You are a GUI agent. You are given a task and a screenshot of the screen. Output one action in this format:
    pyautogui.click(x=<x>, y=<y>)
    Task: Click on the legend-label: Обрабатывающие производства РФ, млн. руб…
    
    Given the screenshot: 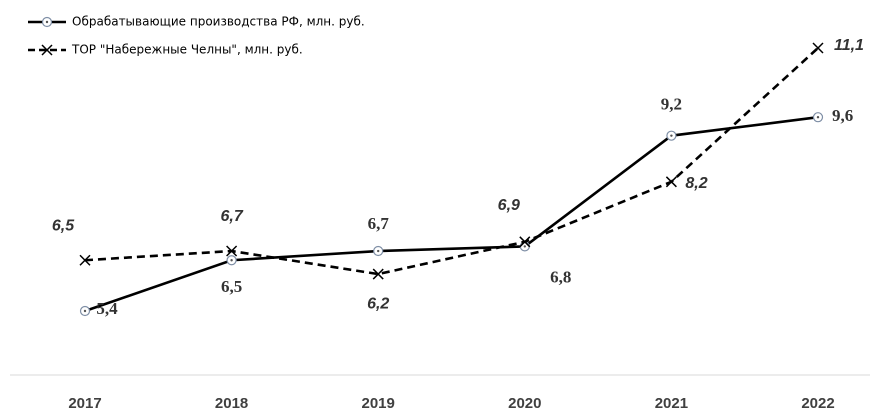 What is the action you would take?
    pyautogui.click(x=218, y=22)
    